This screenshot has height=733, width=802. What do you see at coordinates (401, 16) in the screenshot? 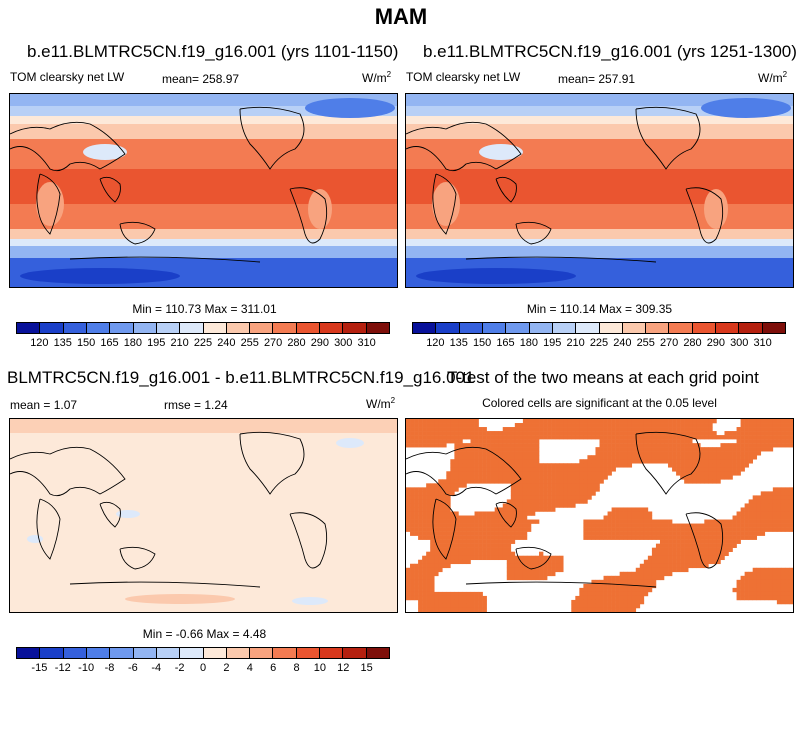
I see `page-title: MAM` at bounding box center [401, 16].